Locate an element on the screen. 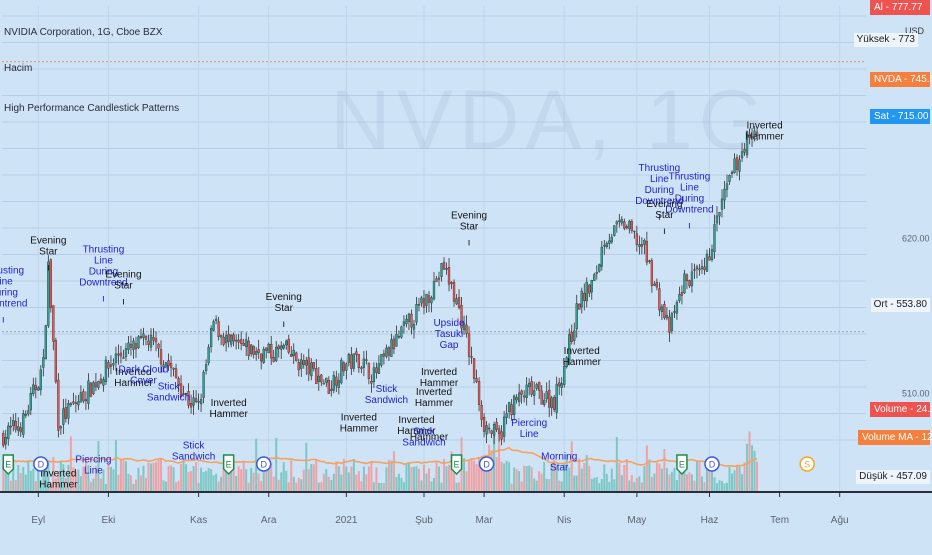  currency-label: USD is located at coordinates (914, 31).